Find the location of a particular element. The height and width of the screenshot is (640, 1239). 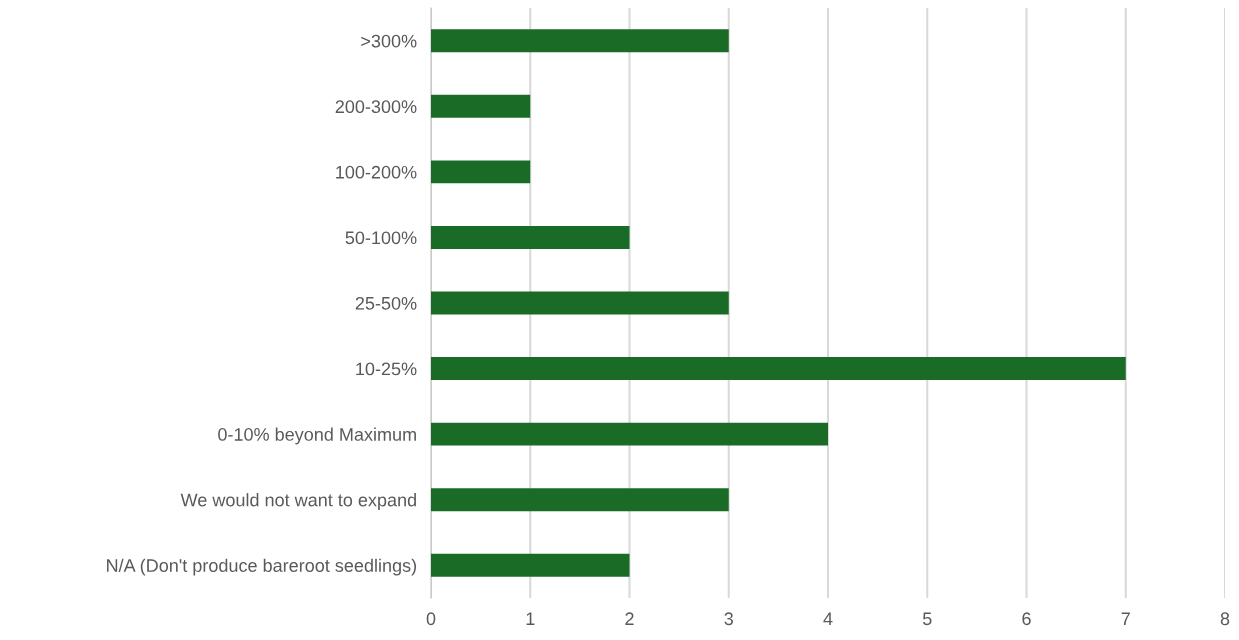

y-tick-label: 200-300% is located at coordinates (376, 107).